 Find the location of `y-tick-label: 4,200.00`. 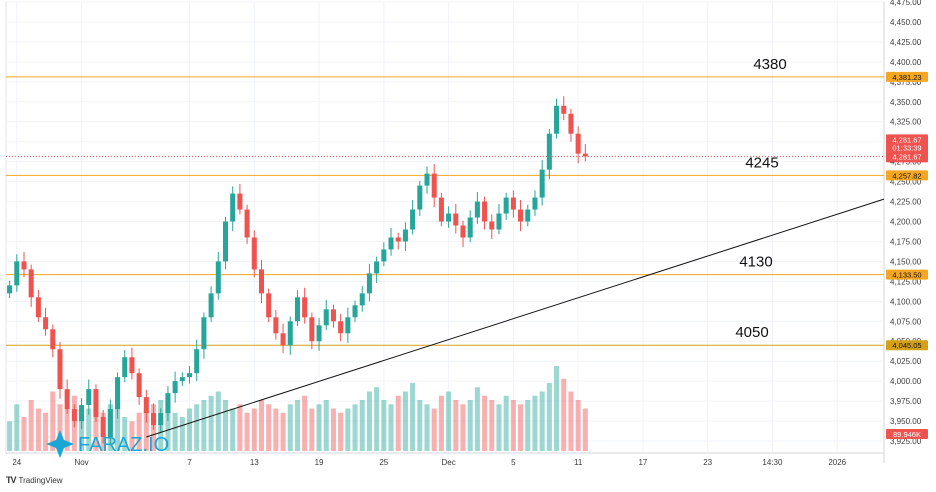

y-tick-label: 4,200.00 is located at coordinates (906, 222).